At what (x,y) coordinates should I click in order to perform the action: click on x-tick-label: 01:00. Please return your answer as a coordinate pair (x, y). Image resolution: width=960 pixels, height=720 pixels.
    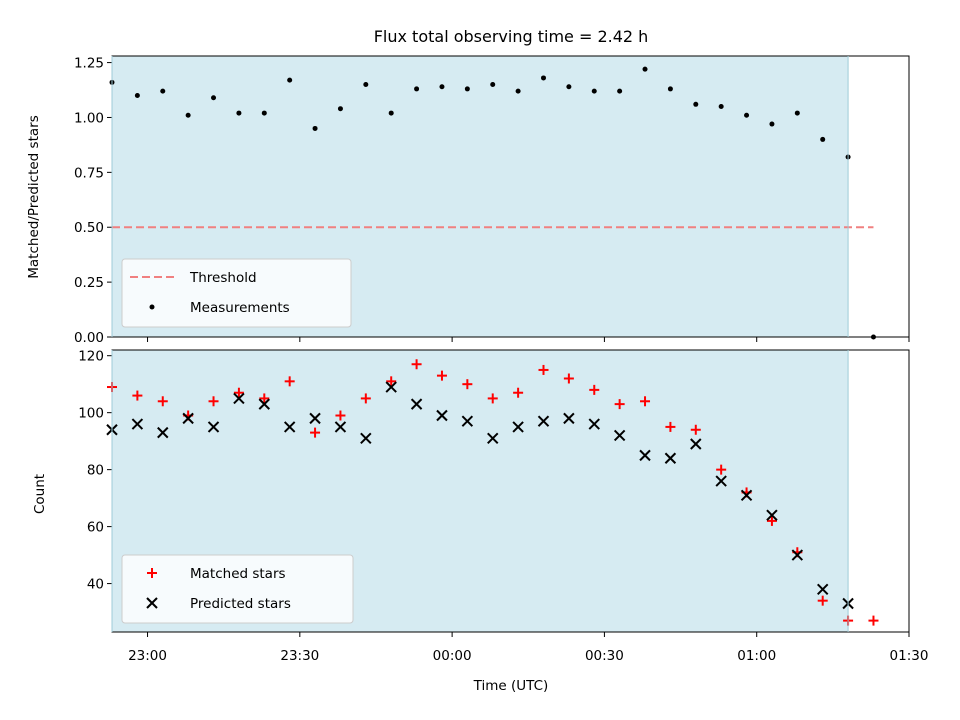
    Looking at the image, I should click on (756, 656).